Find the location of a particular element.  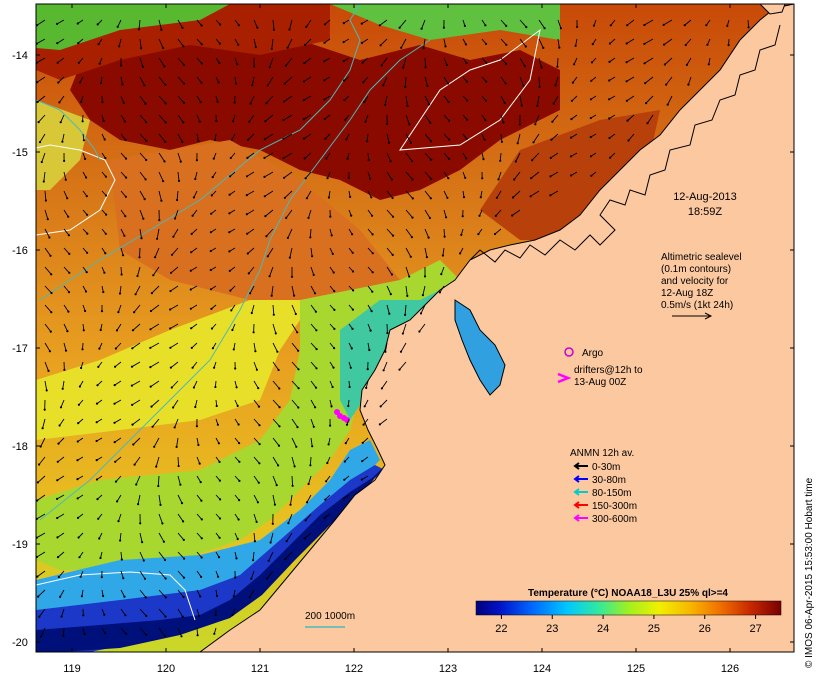

lat-tick: -17 is located at coordinates (20, 349).